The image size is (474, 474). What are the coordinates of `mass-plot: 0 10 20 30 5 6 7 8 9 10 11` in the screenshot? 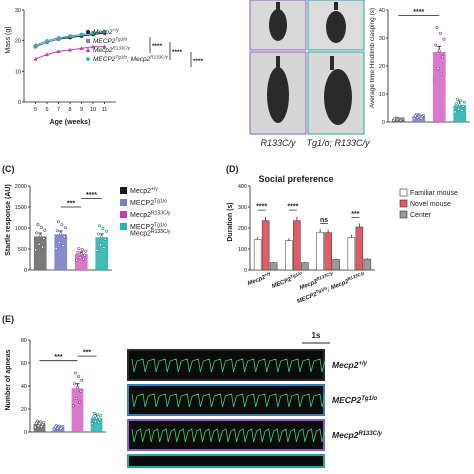 It's located at (65, 60).